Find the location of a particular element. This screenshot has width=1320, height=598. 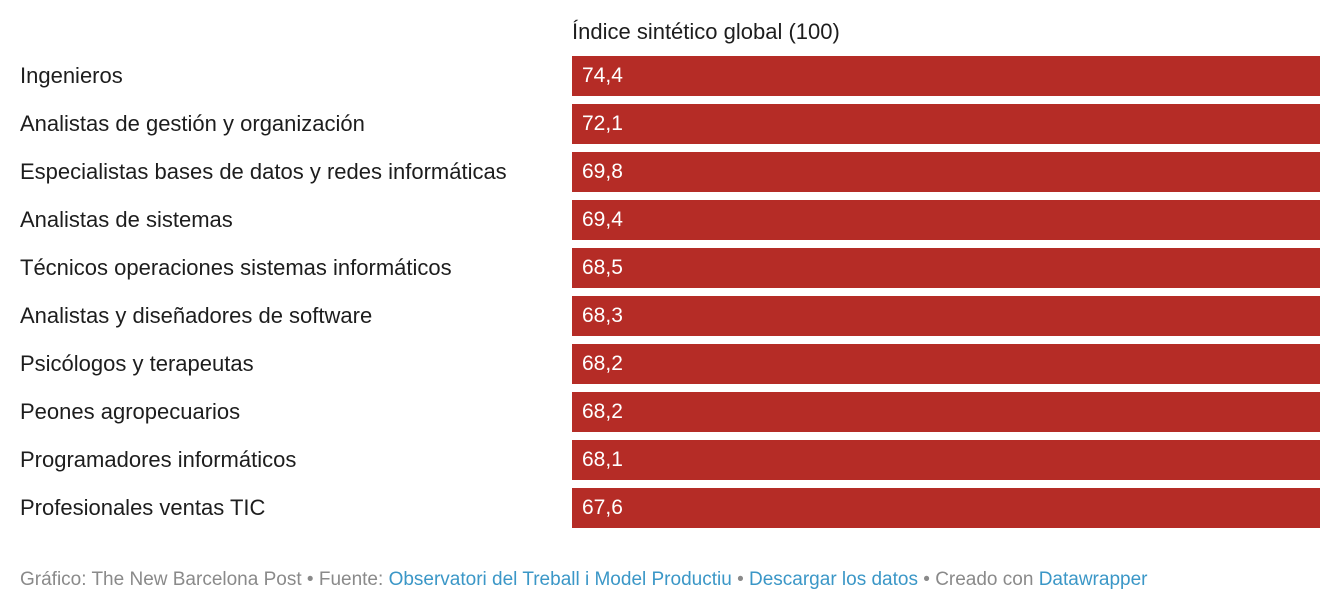

bar-value-label: 72,1 is located at coordinates (602, 123).